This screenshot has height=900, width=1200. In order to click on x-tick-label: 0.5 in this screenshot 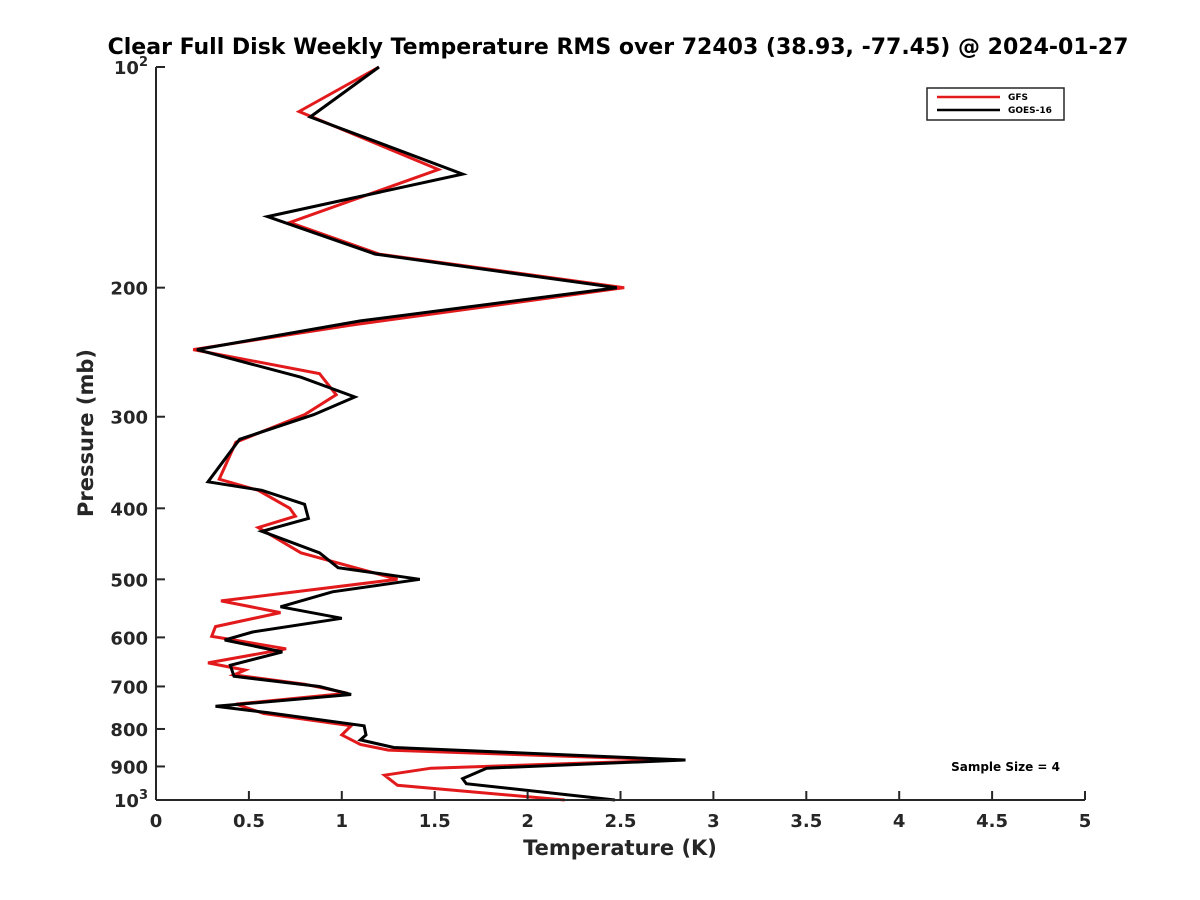, I will do `click(249, 821)`.